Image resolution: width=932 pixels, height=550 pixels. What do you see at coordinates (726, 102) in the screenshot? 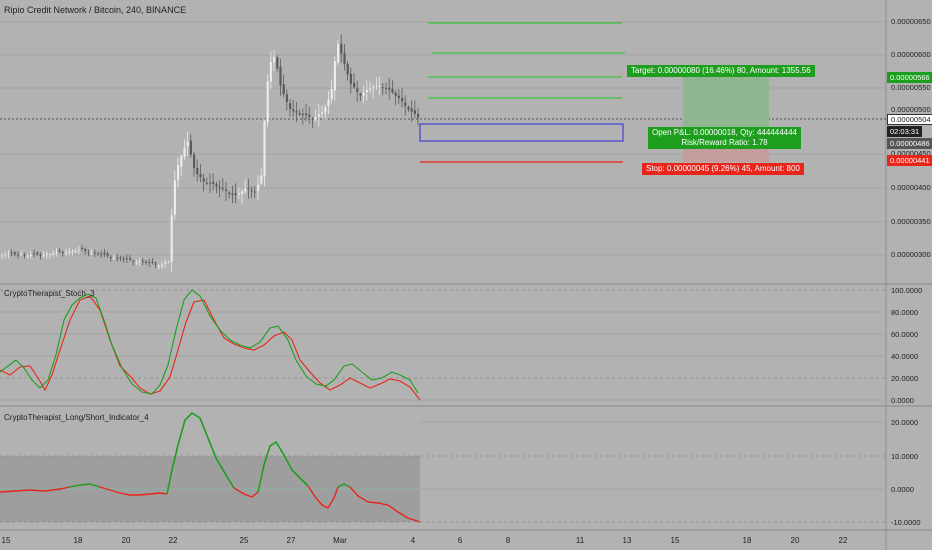
I see `profit-zone` at bounding box center [726, 102].